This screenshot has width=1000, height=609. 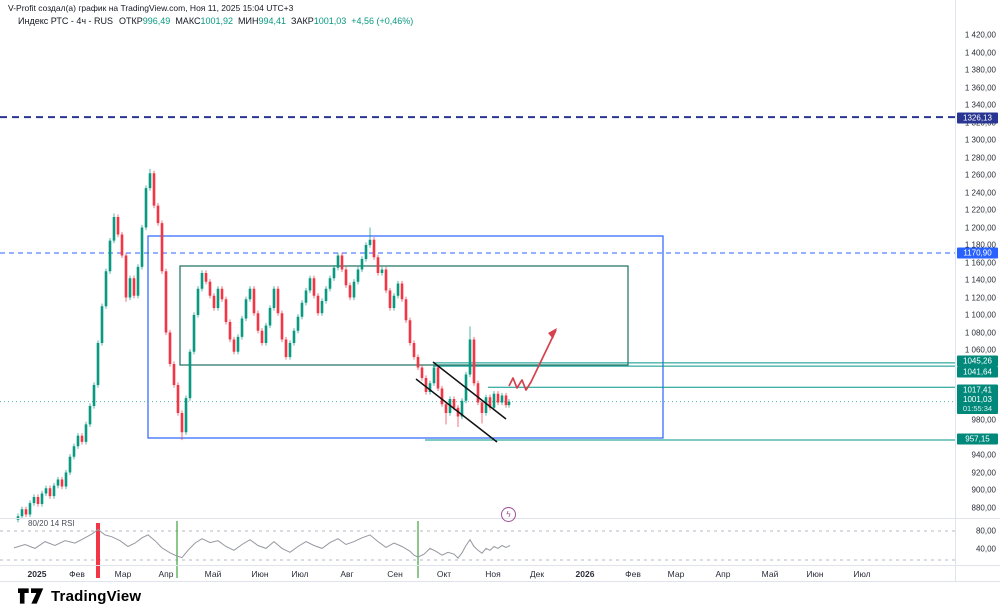 I want to click on price-label-badge: 1326,13, so click(x=977, y=118).